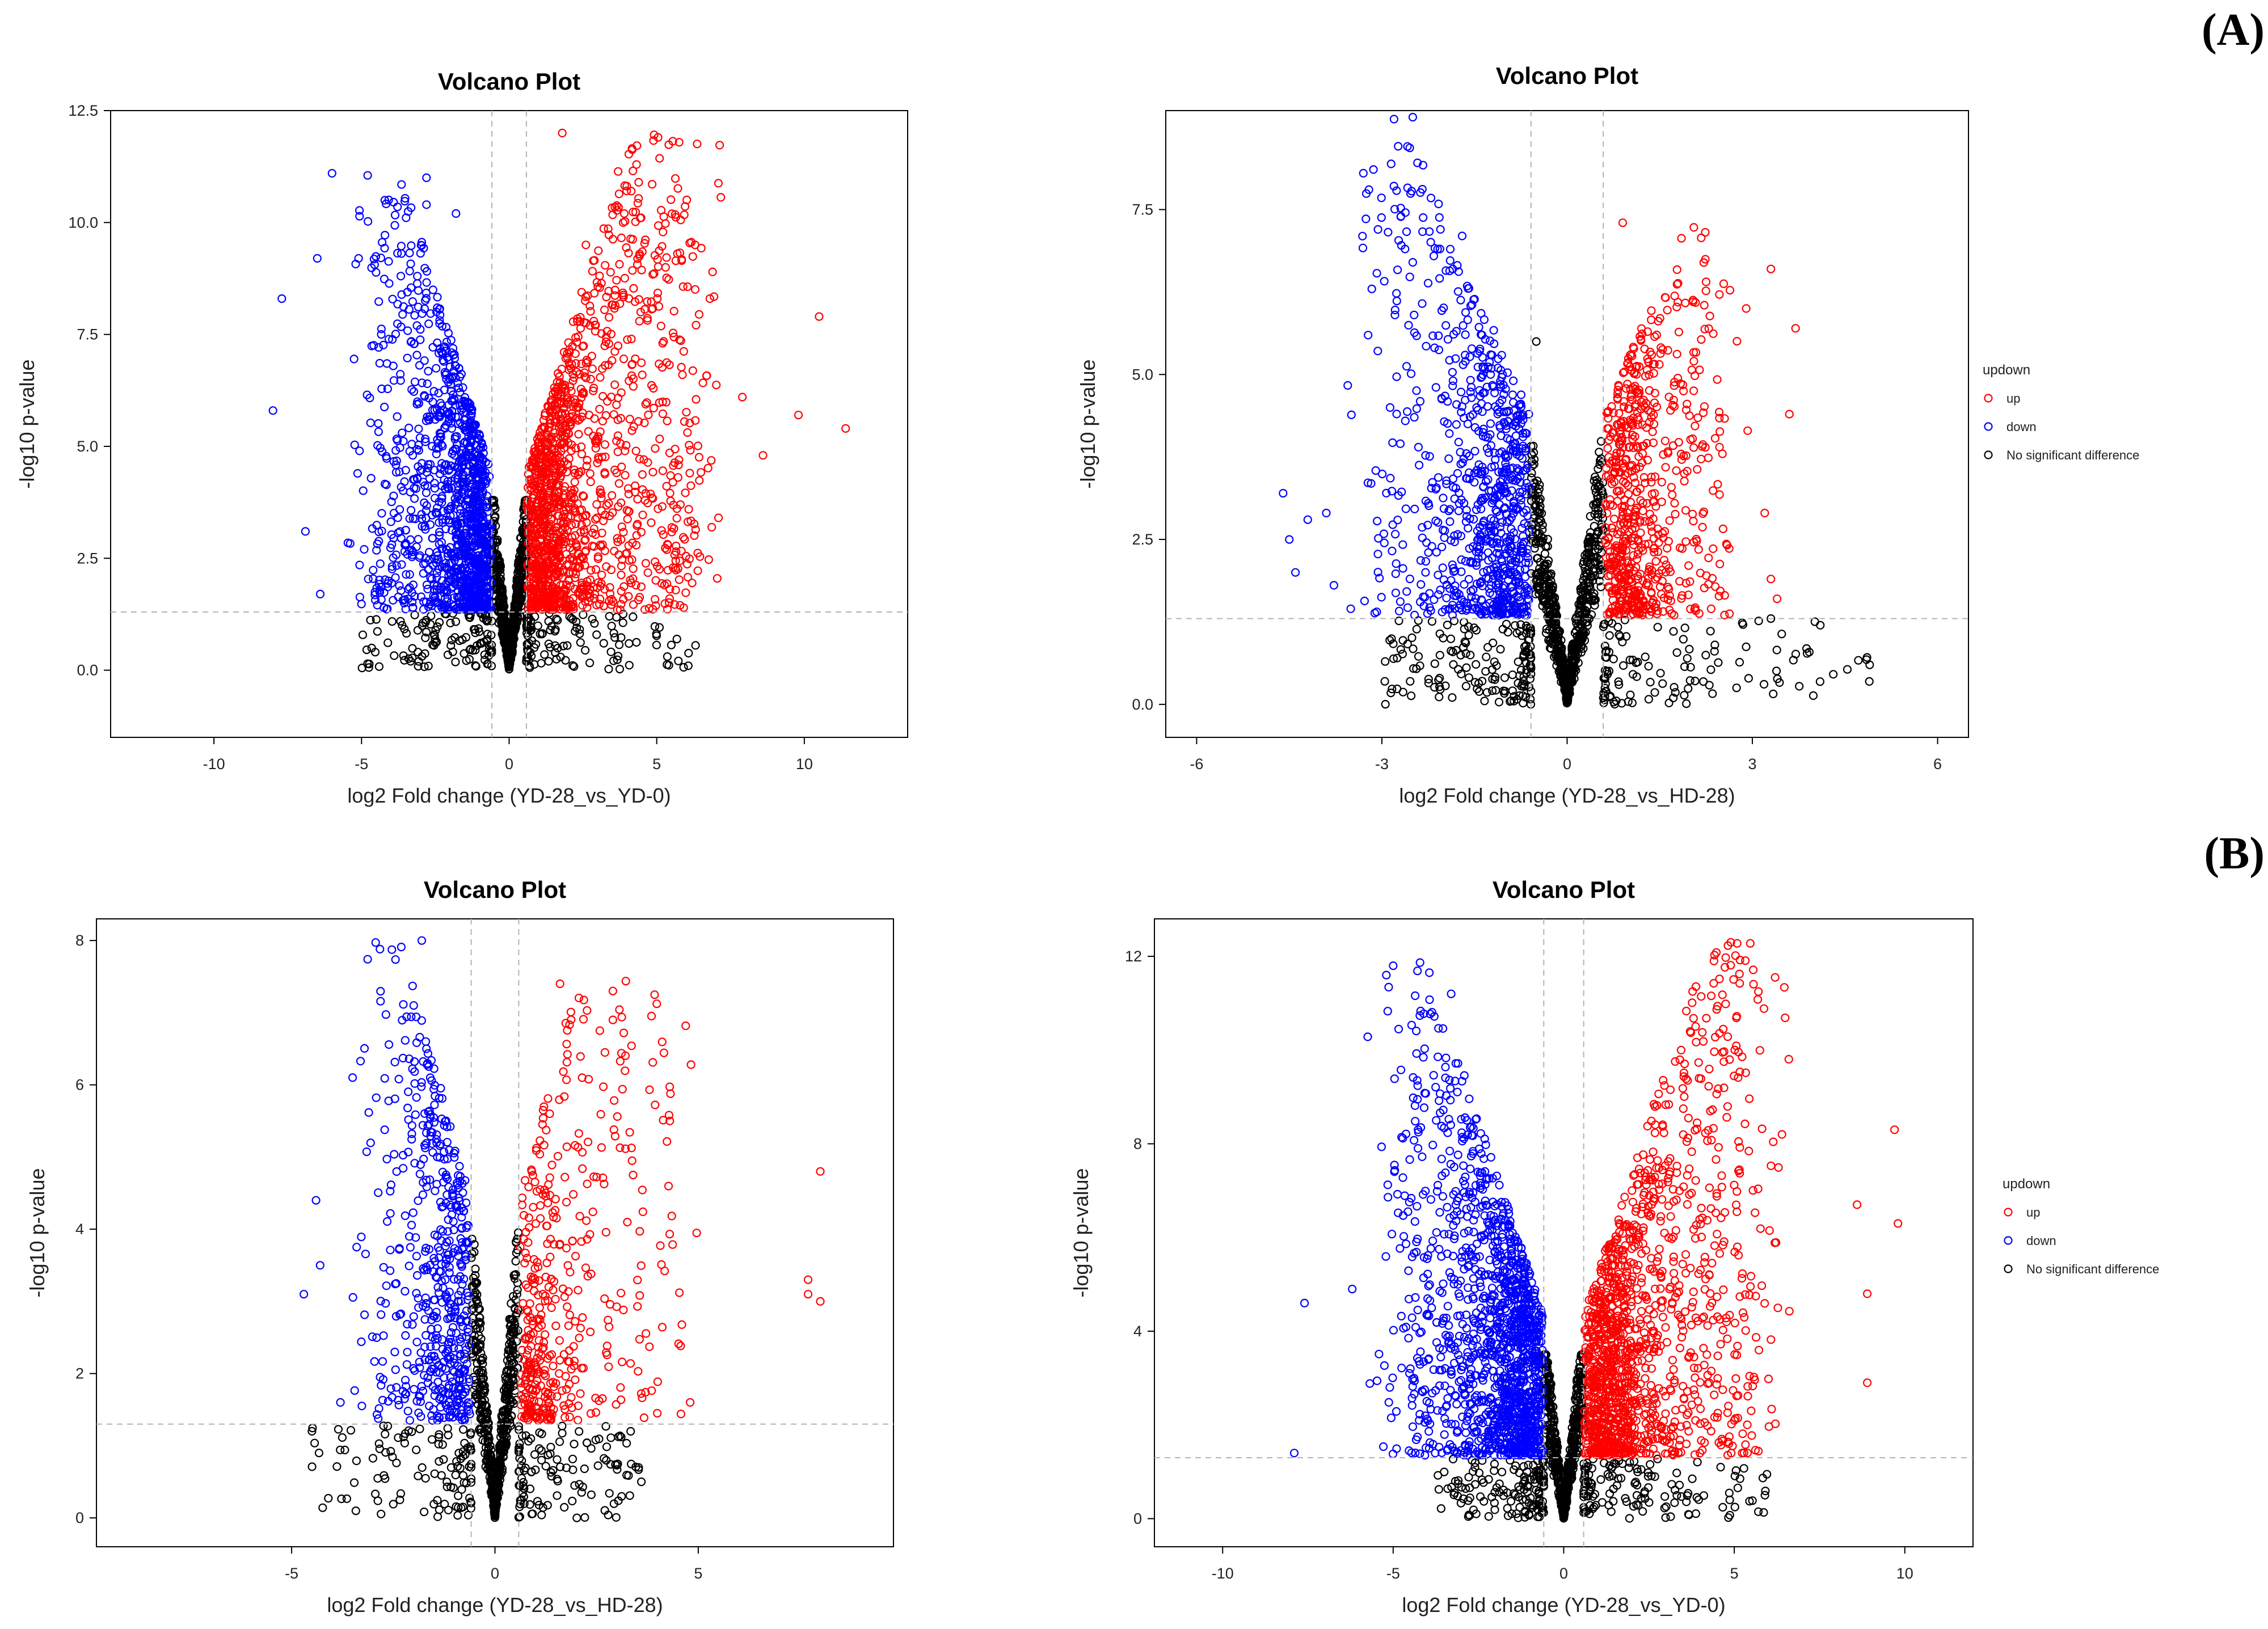 The height and width of the screenshot is (1629, 2268). I want to click on x-axis-label: log2 Fold change (YD-28_vs_HD-28), so click(1567, 795).